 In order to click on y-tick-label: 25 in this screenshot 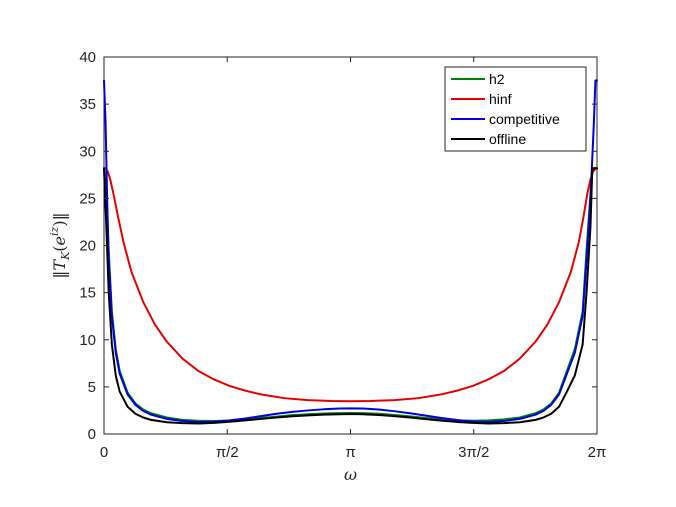, I will do `click(87, 198)`.